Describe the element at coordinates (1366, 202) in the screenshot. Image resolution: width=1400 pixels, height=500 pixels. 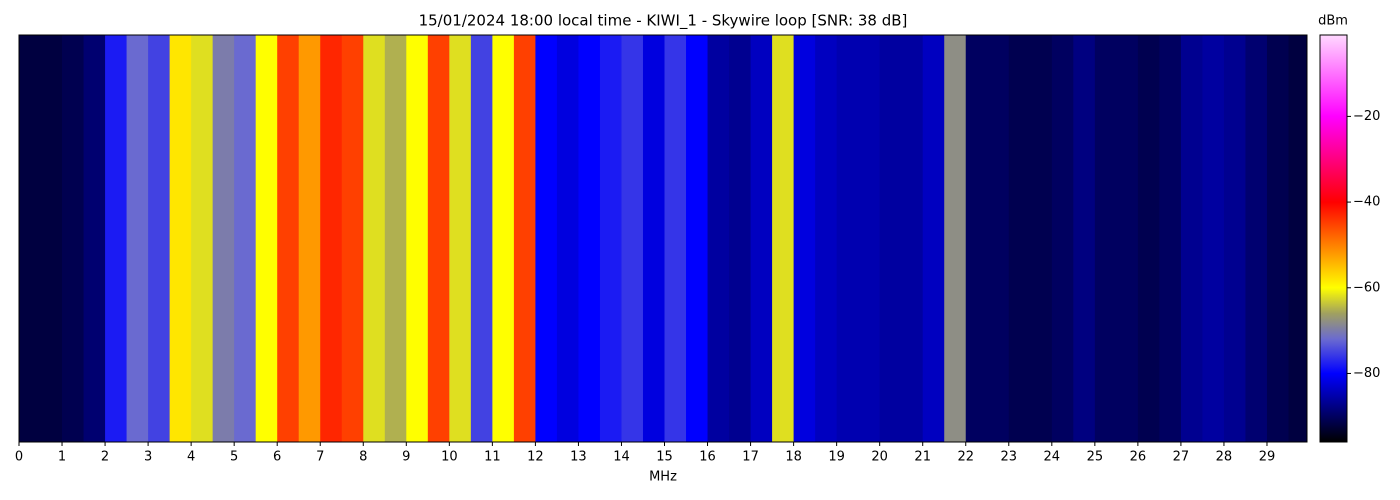
I see `colorbar-tick-label: −40` at that location.